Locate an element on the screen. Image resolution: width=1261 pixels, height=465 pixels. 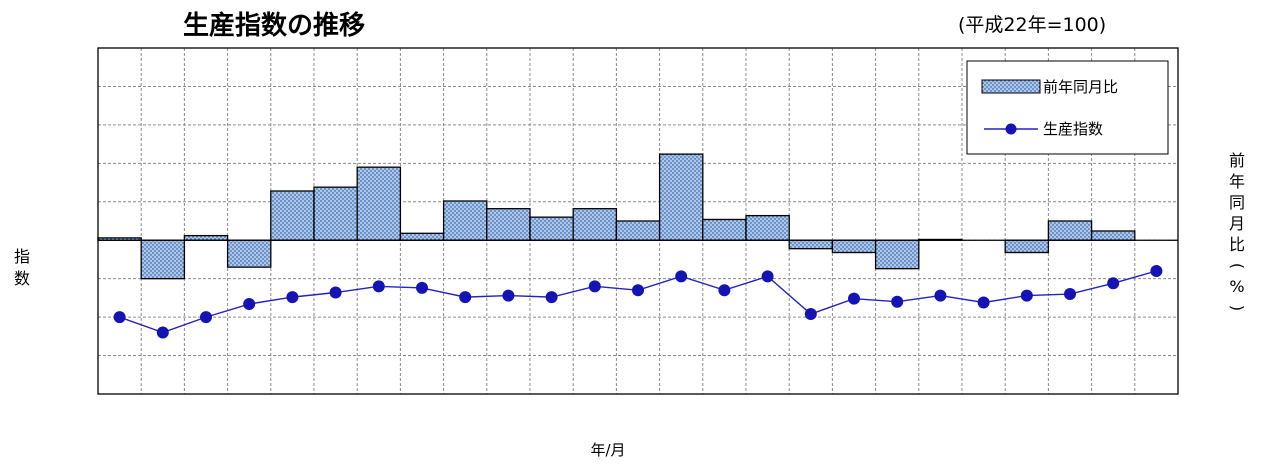
y-left-axis-label-char: 数 is located at coordinates (22, 278).